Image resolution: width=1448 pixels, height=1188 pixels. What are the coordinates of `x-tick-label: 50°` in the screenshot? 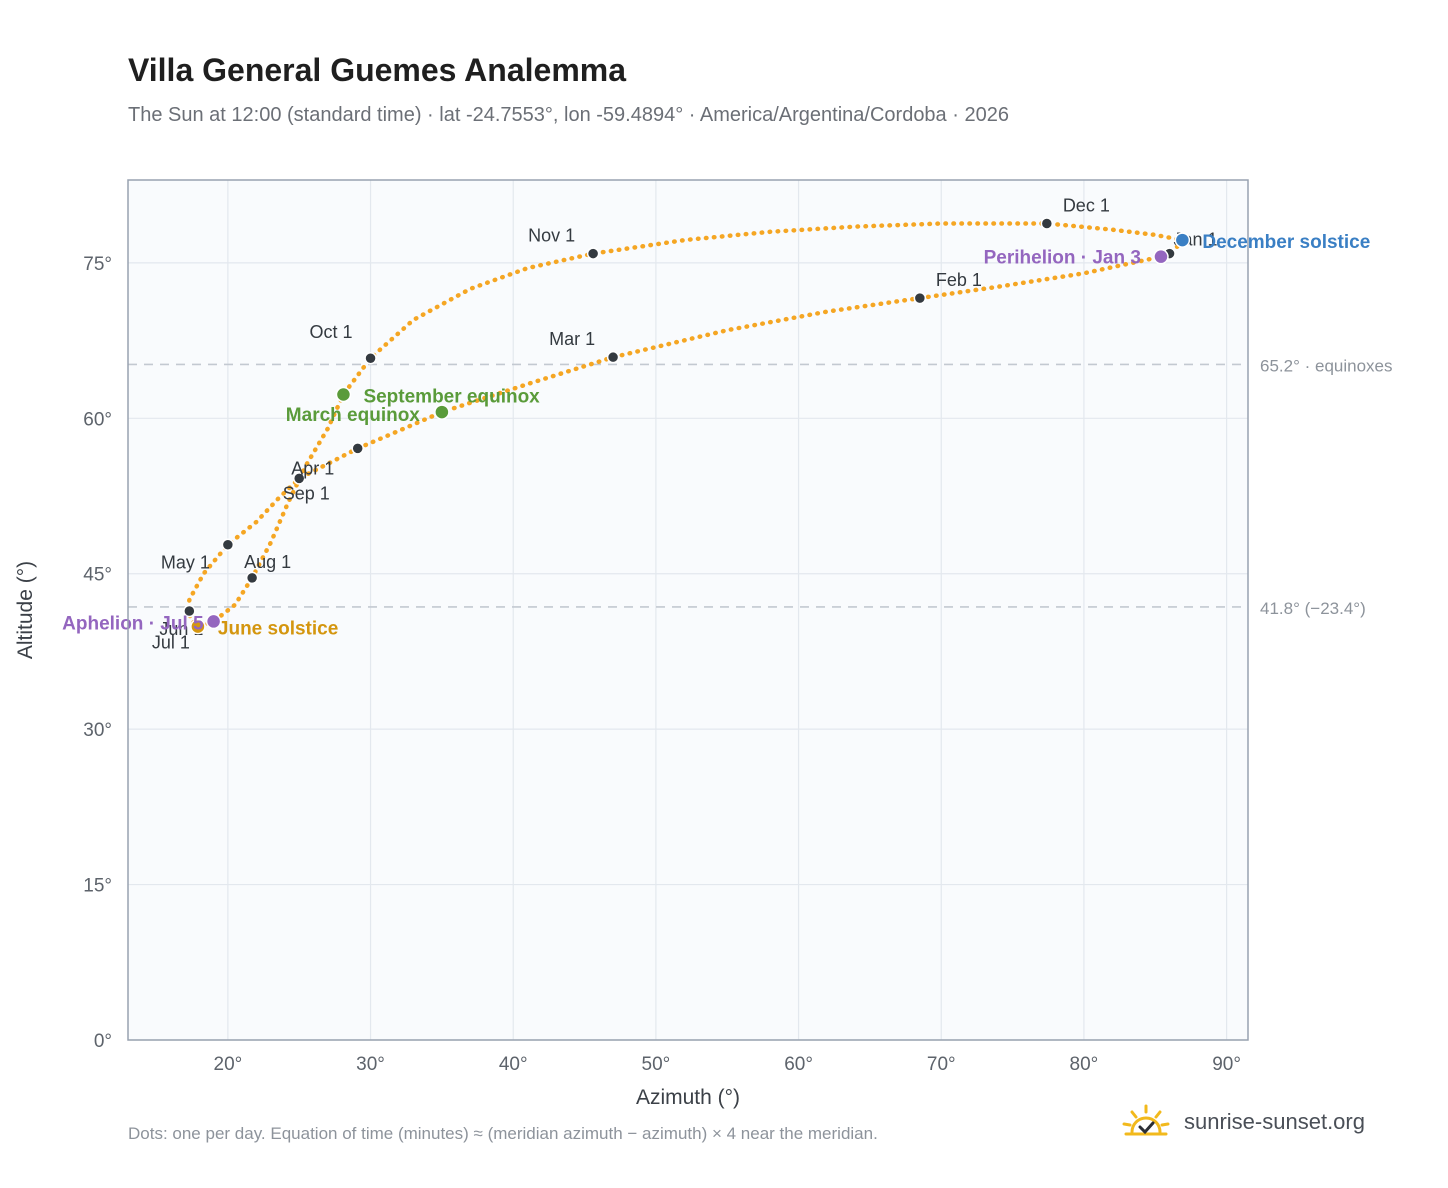 It's located at (656, 1064).